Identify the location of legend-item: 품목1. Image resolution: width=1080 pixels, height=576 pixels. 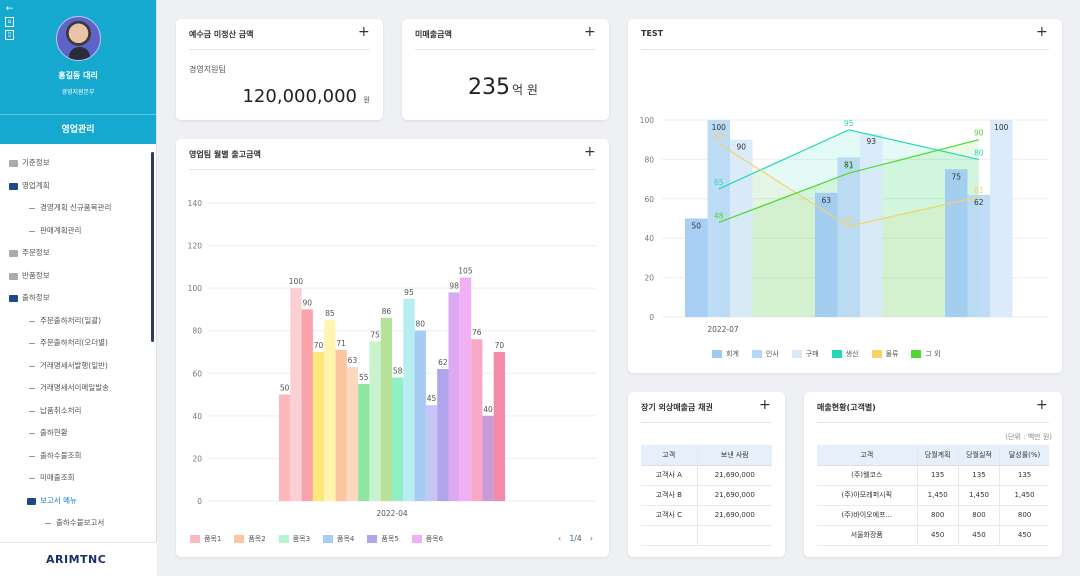
(205, 539).